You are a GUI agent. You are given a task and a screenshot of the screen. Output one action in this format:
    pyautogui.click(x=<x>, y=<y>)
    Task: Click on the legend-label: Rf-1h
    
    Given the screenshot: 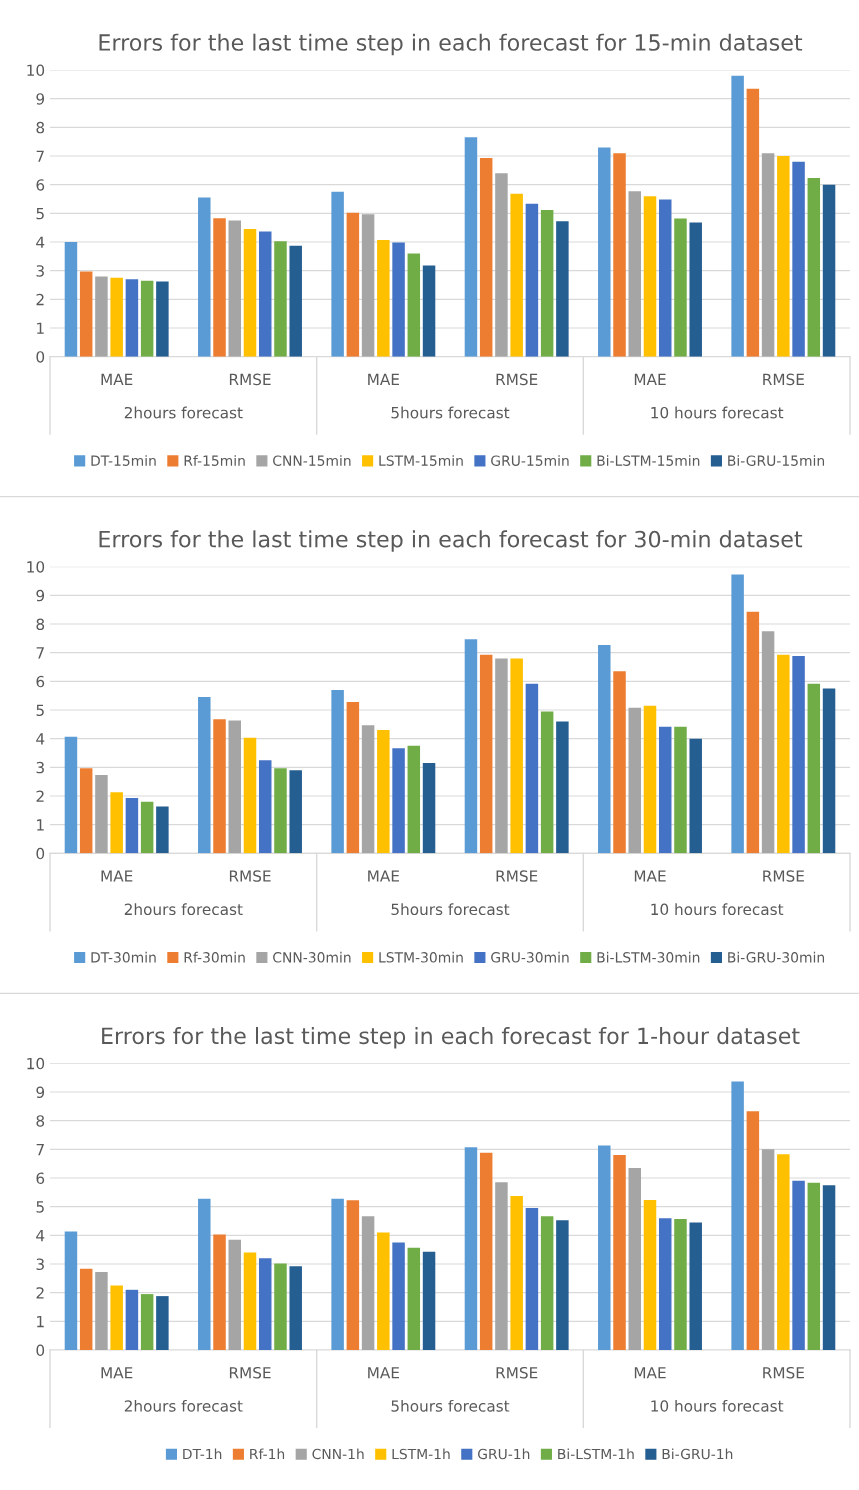 What is the action you would take?
    pyautogui.click(x=267, y=1454)
    